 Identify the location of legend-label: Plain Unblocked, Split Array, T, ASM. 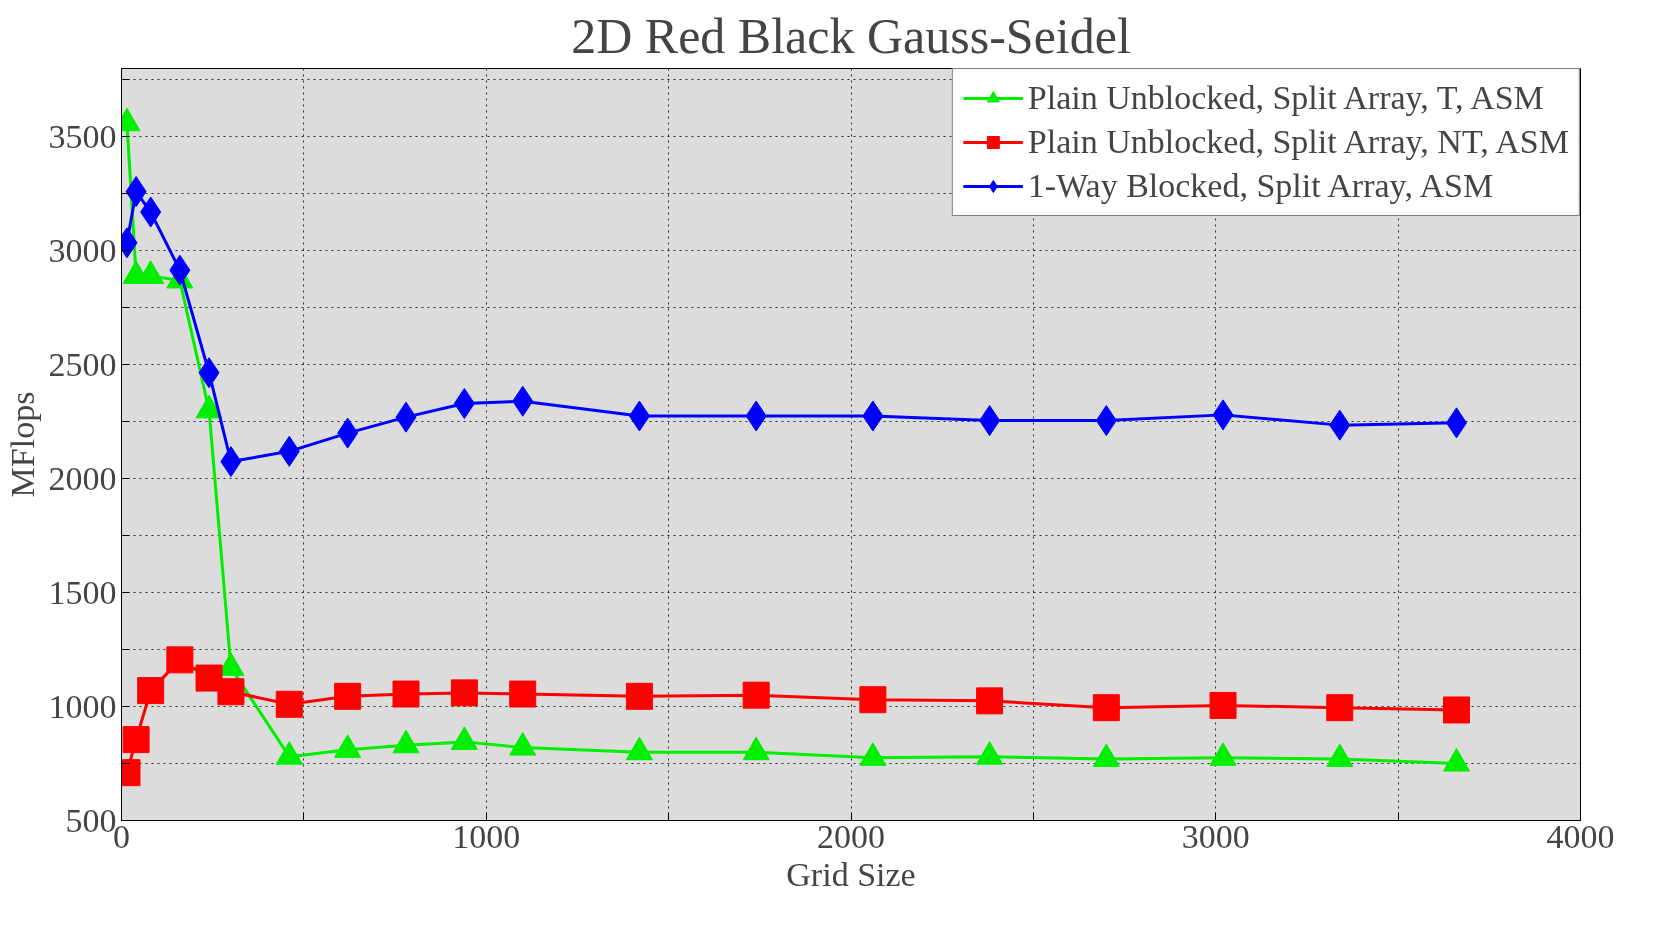
(1285, 98).